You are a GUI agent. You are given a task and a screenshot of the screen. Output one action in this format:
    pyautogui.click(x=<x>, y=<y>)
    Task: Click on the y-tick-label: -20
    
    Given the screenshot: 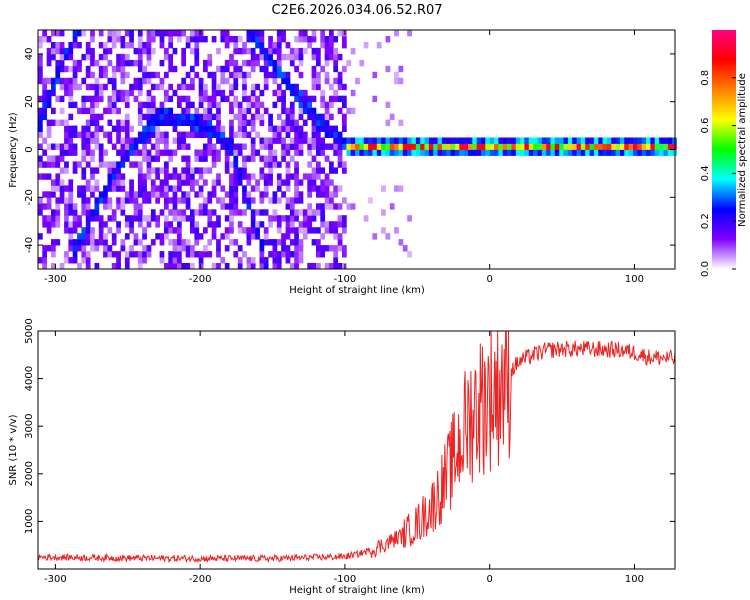 What is the action you would take?
    pyautogui.click(x=29, y=197)
    